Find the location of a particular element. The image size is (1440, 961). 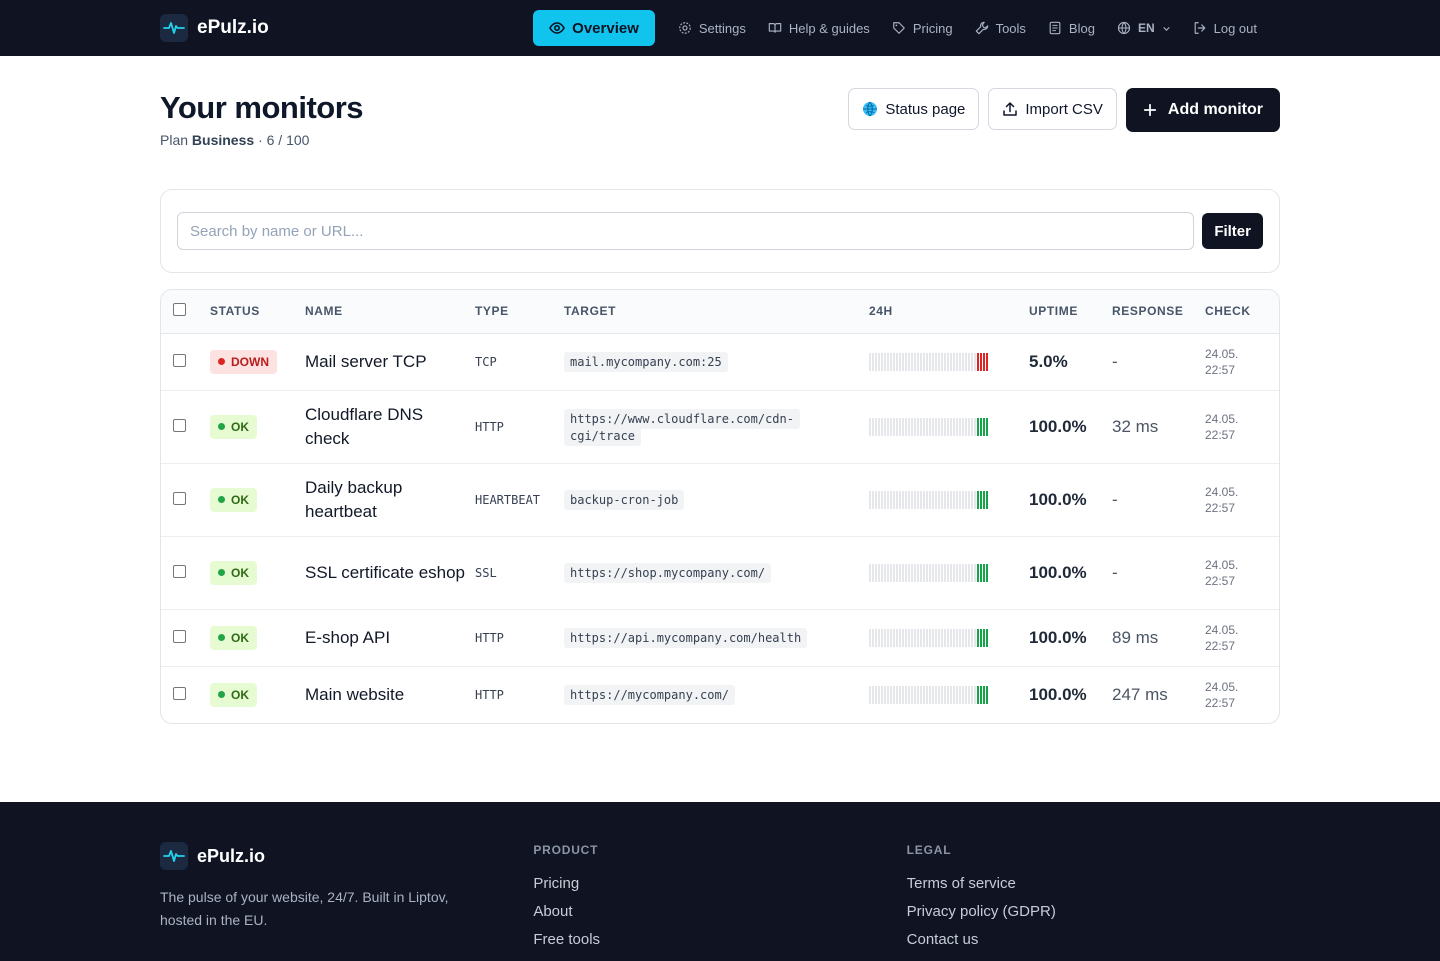

import-csv-button: Import CSV is located at coordinates (1052, 109).